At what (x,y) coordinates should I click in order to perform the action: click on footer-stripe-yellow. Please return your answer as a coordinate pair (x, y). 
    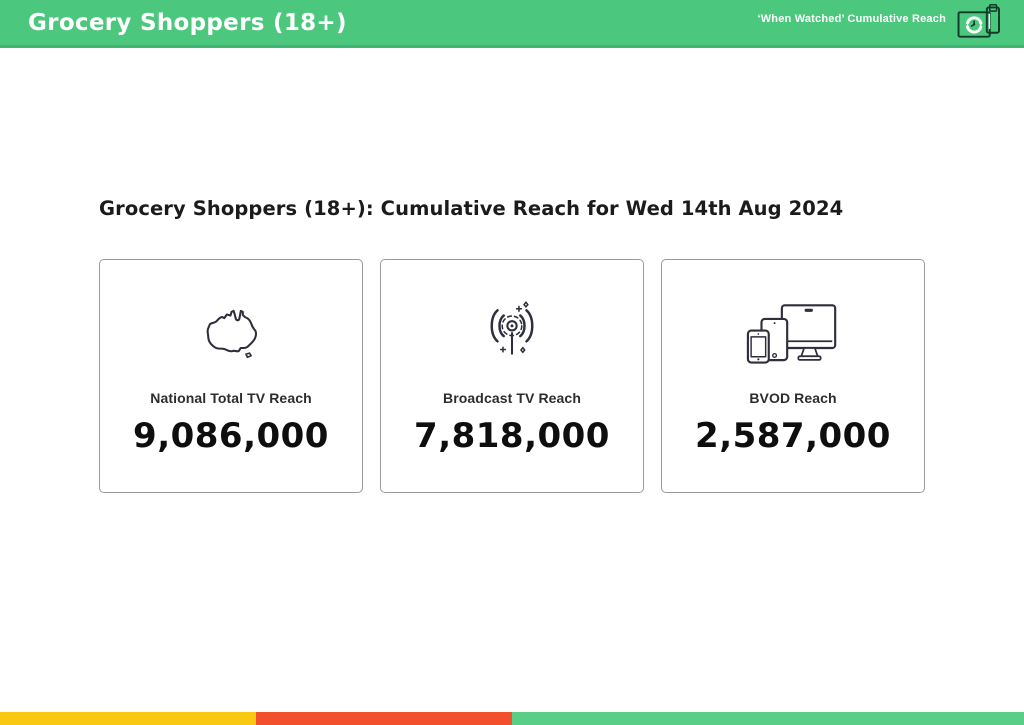
    Looking at the image, I should click on (128, 718).